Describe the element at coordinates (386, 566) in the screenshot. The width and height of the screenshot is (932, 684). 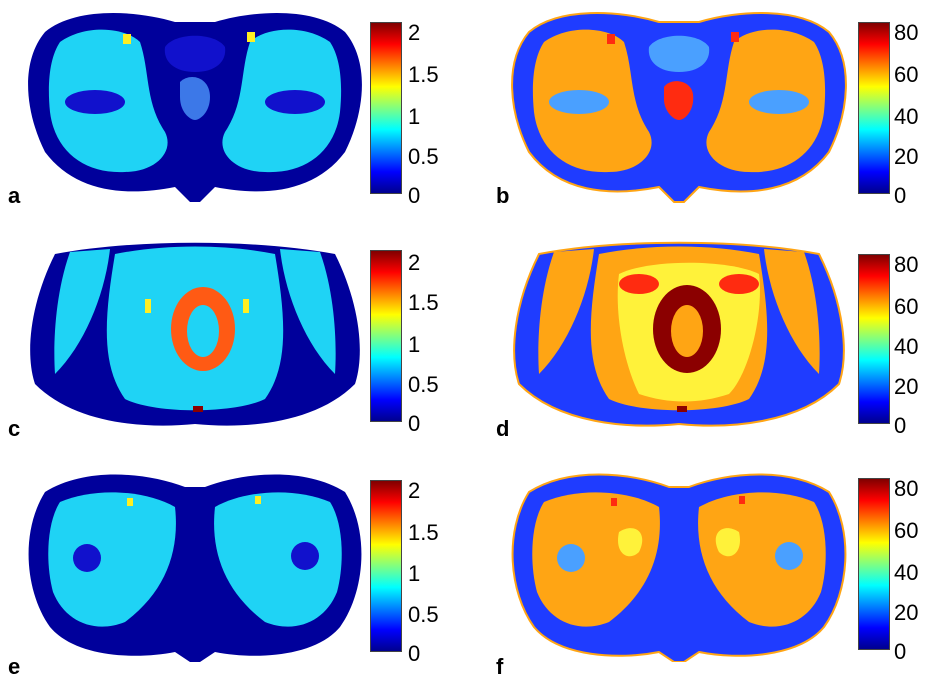
I see `colorbar-e` at that location.